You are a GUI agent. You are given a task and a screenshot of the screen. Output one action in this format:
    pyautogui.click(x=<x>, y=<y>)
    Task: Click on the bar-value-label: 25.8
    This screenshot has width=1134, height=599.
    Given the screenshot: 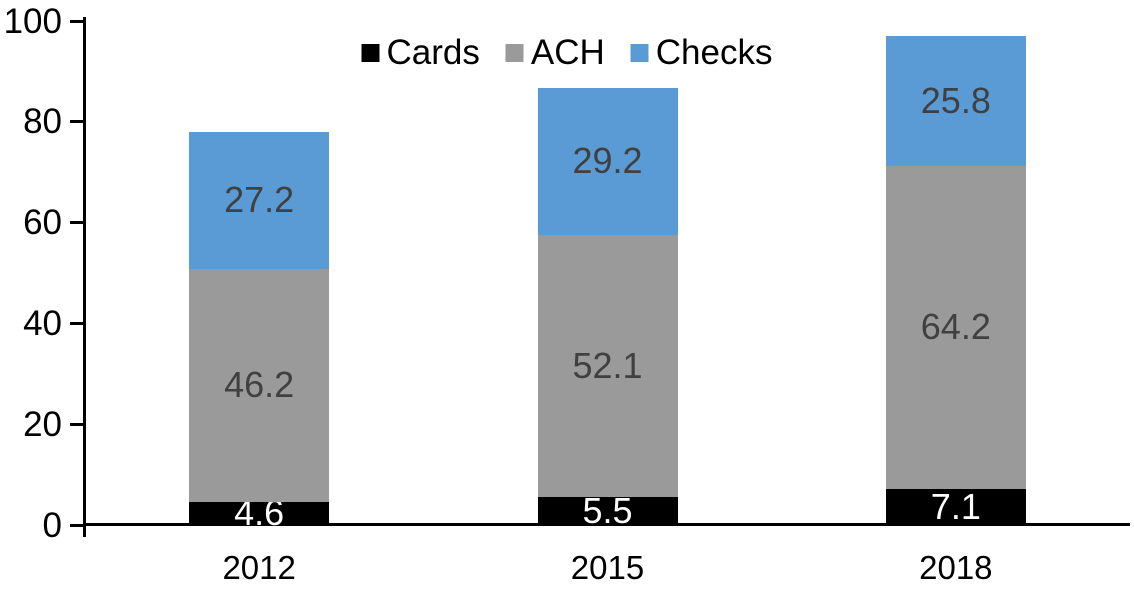 What is the action you would take?
    pyautogui.click(x=955, y=100)
    